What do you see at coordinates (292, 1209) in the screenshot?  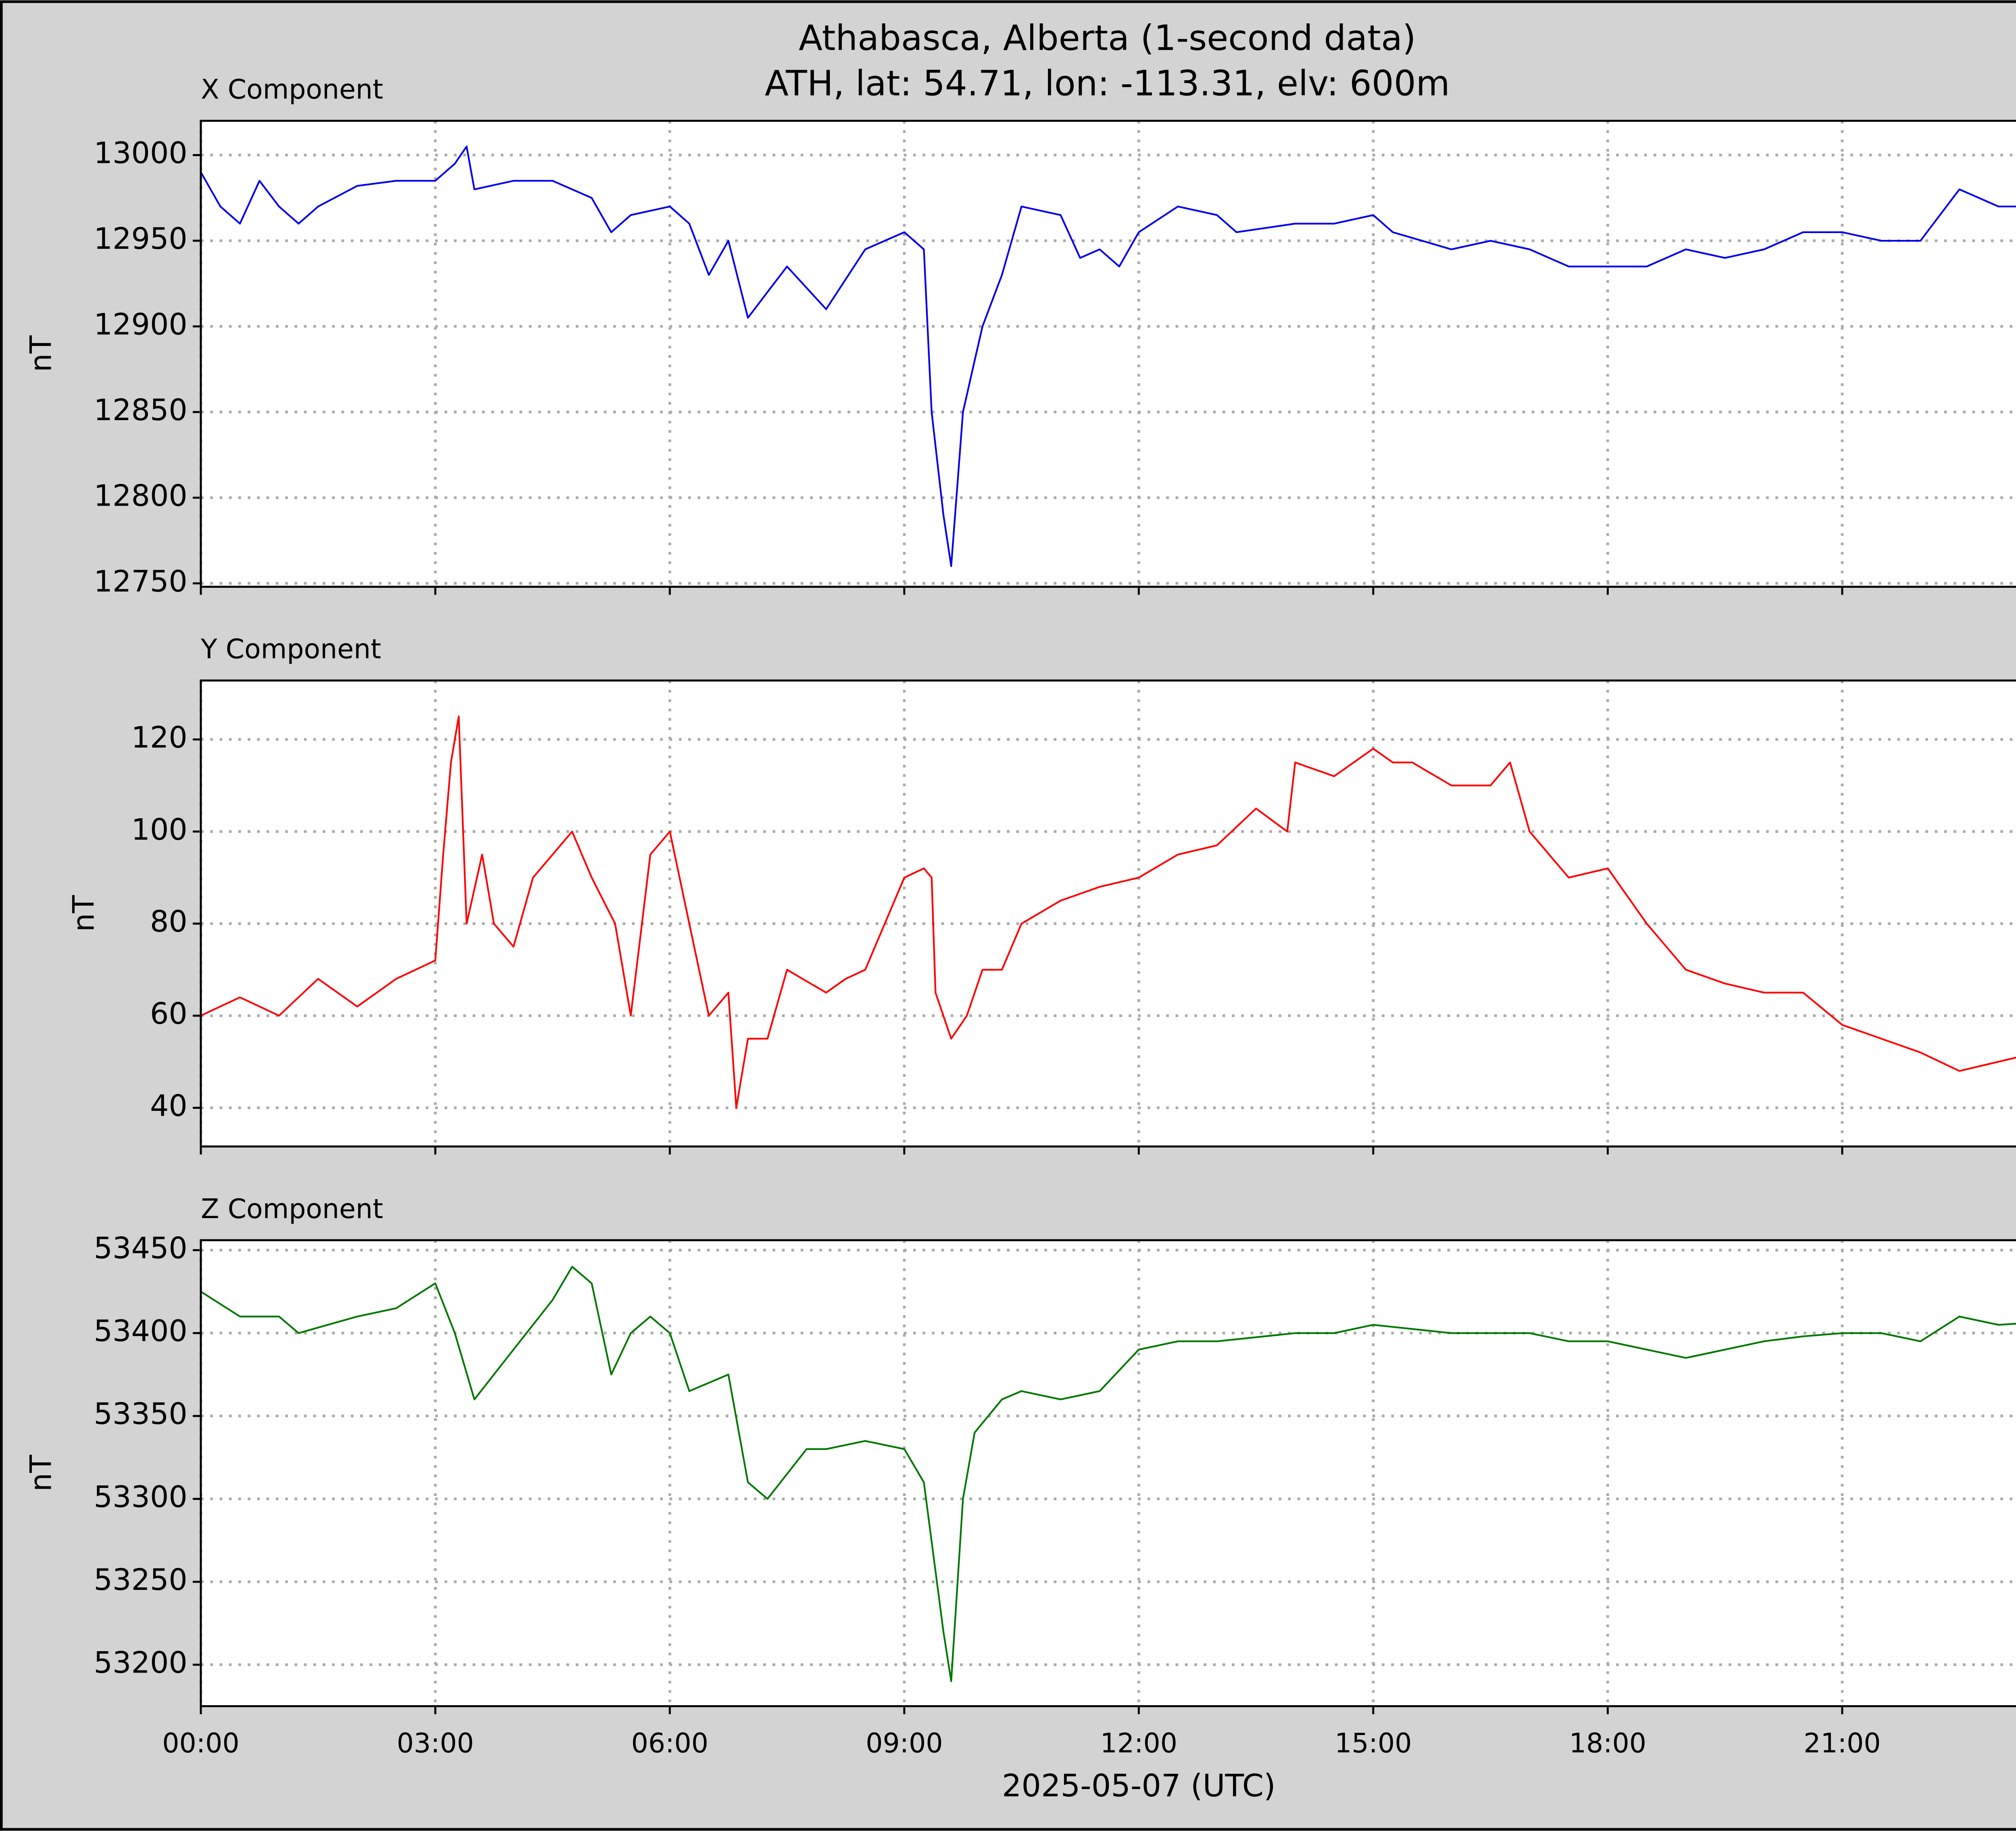 I see `panel-title: Z Component` at bounding box center [292, 1209].